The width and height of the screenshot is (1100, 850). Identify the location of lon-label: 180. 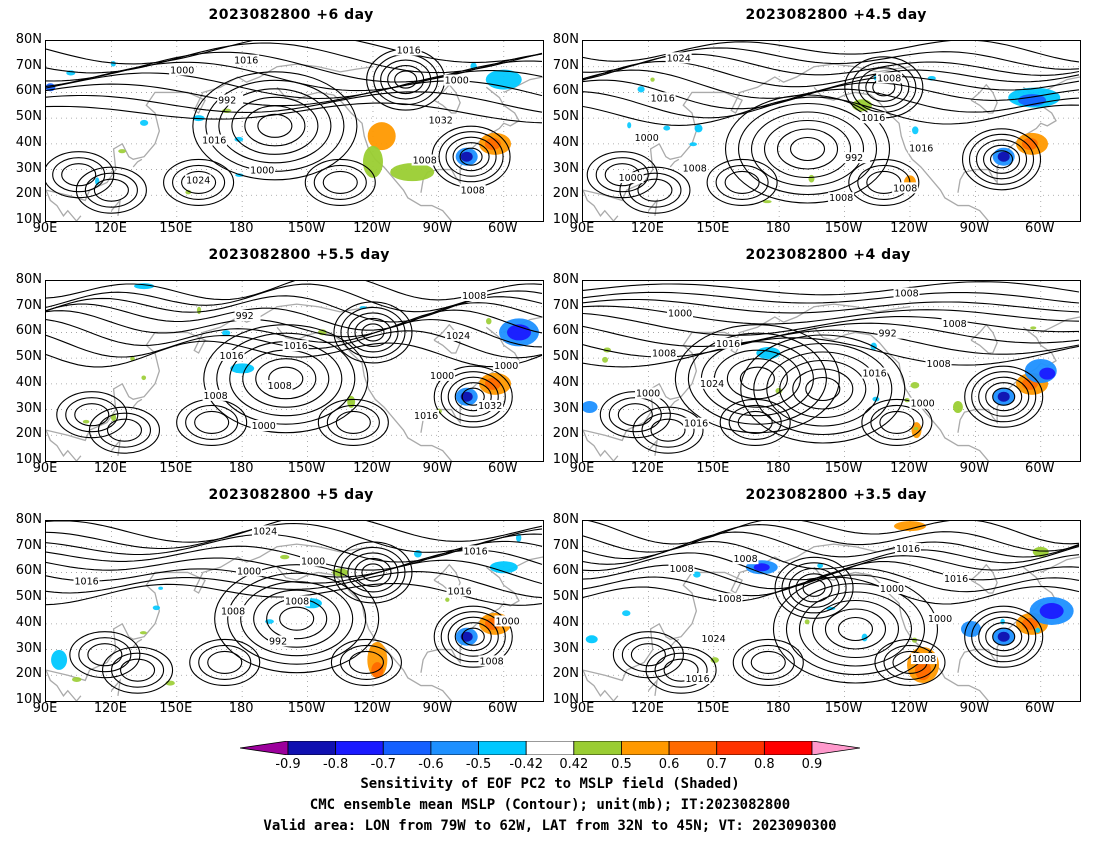
(778, 708).